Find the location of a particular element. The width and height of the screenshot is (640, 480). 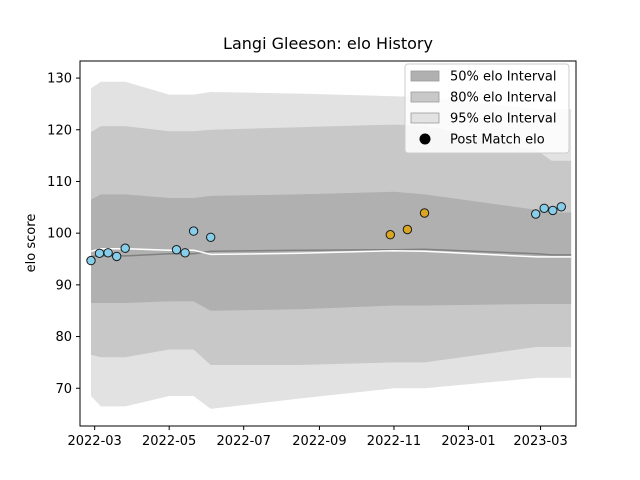

x-tick-label: 2022-03 is located at coordinates (94, 441).